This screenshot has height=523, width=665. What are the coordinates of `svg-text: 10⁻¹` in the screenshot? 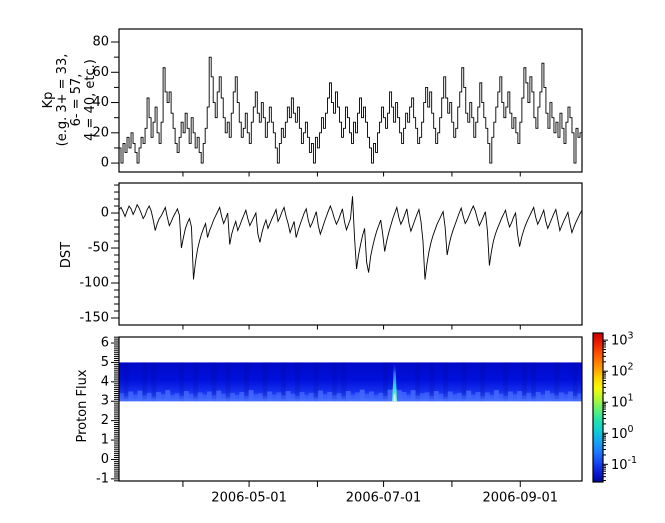 It's located at (624, 464).